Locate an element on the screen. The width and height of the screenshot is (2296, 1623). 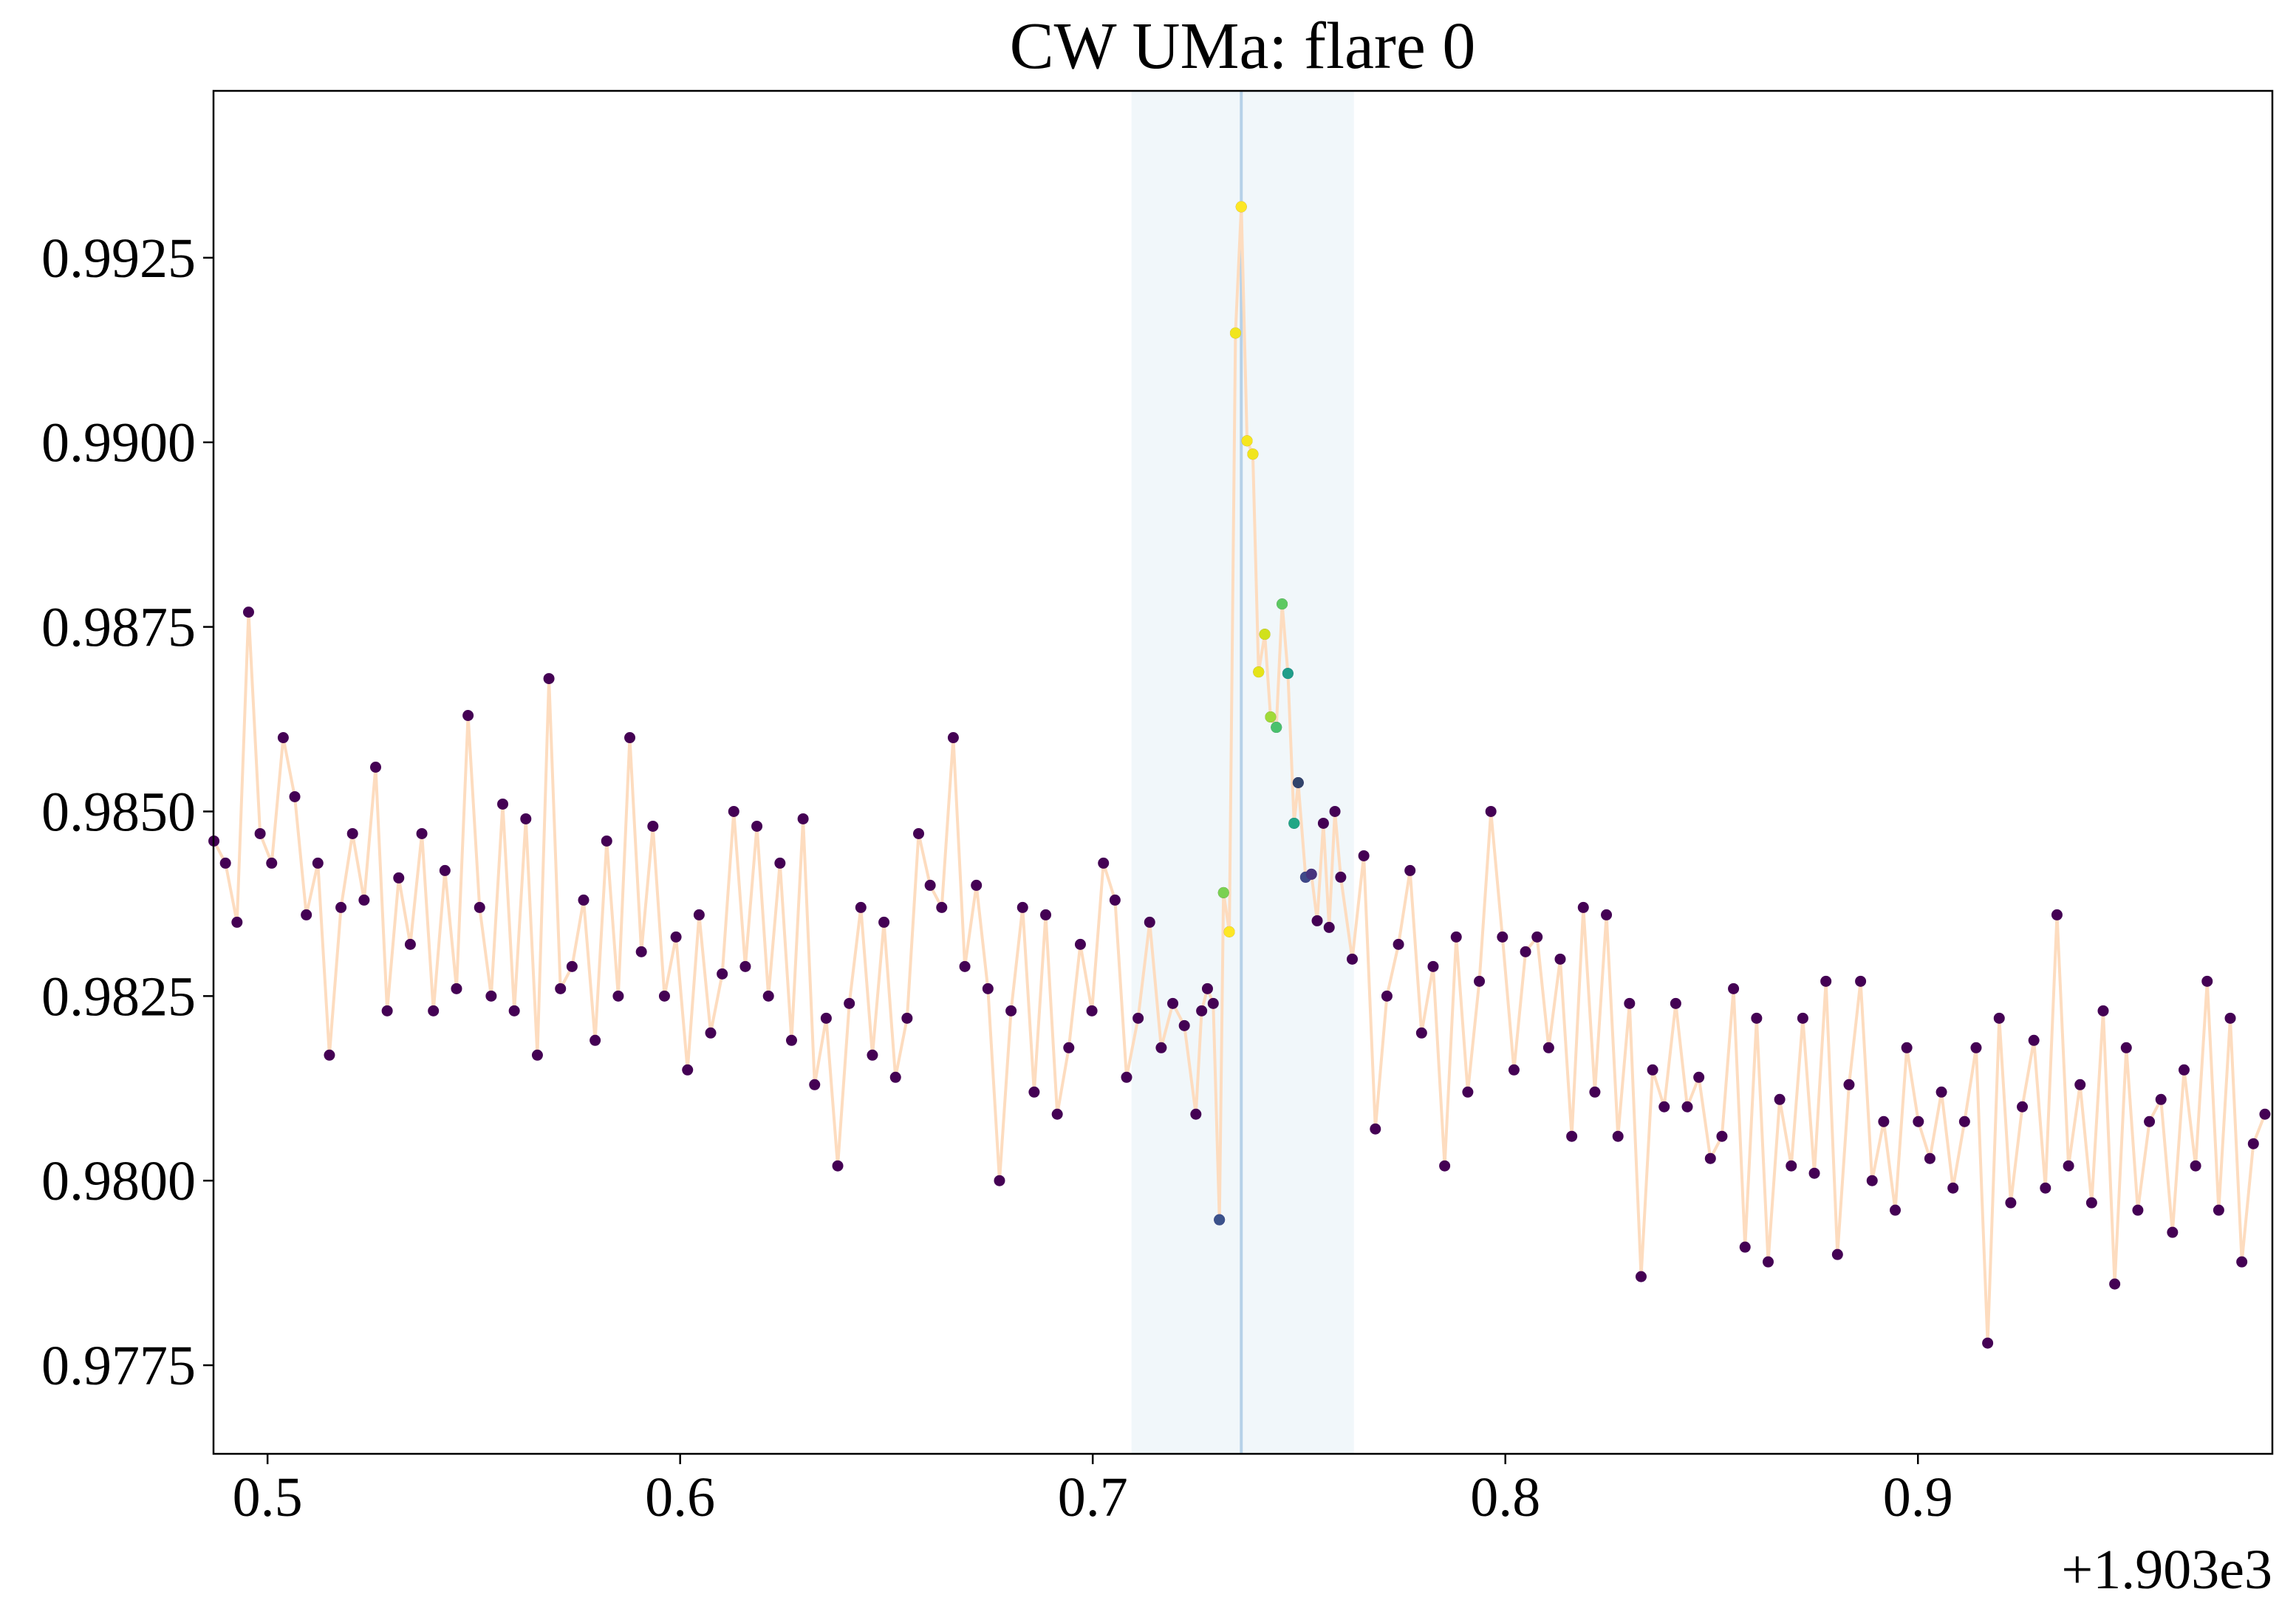
chart-title: CW UMa: flare 0 is located at coordinates (1243, 46).